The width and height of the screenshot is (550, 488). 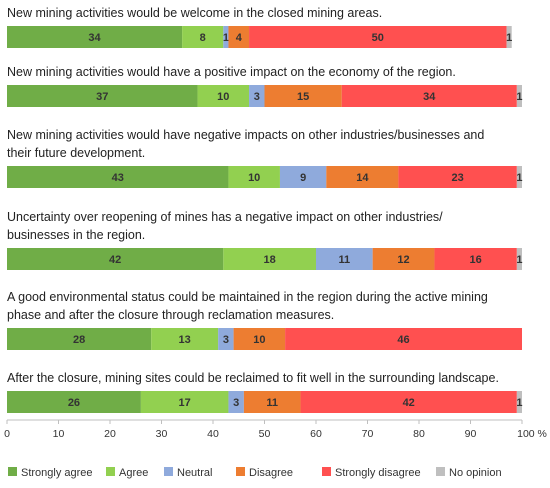 I want to click on legend-label: Disagree, so click(x=271, y=473).